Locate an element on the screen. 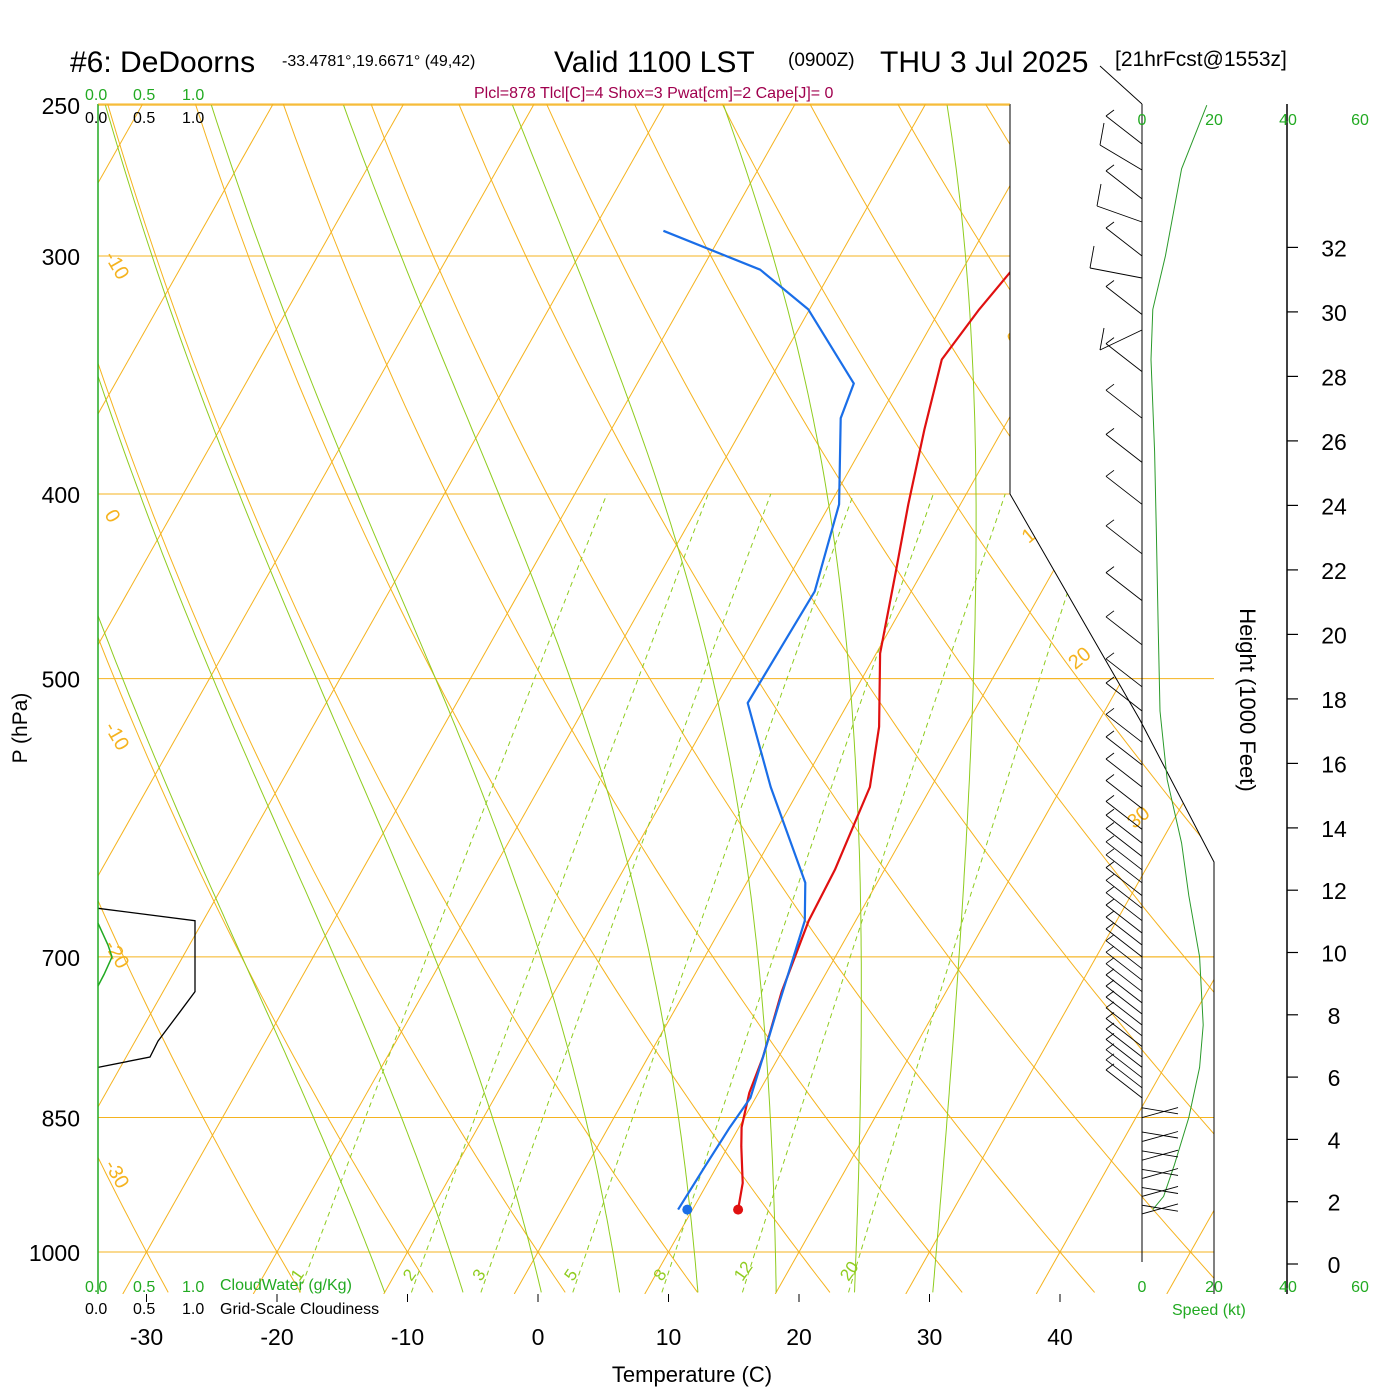 This screenshot has height=1400, width=1400. valid-date: THU 3 Jul 2025 is located at coordinates (984, 62).